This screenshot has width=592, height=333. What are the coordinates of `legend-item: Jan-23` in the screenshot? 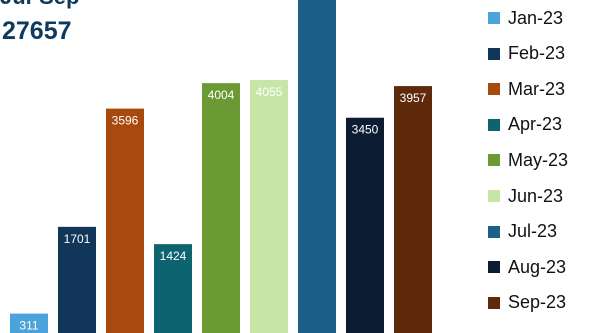 It's located at (525, 18).